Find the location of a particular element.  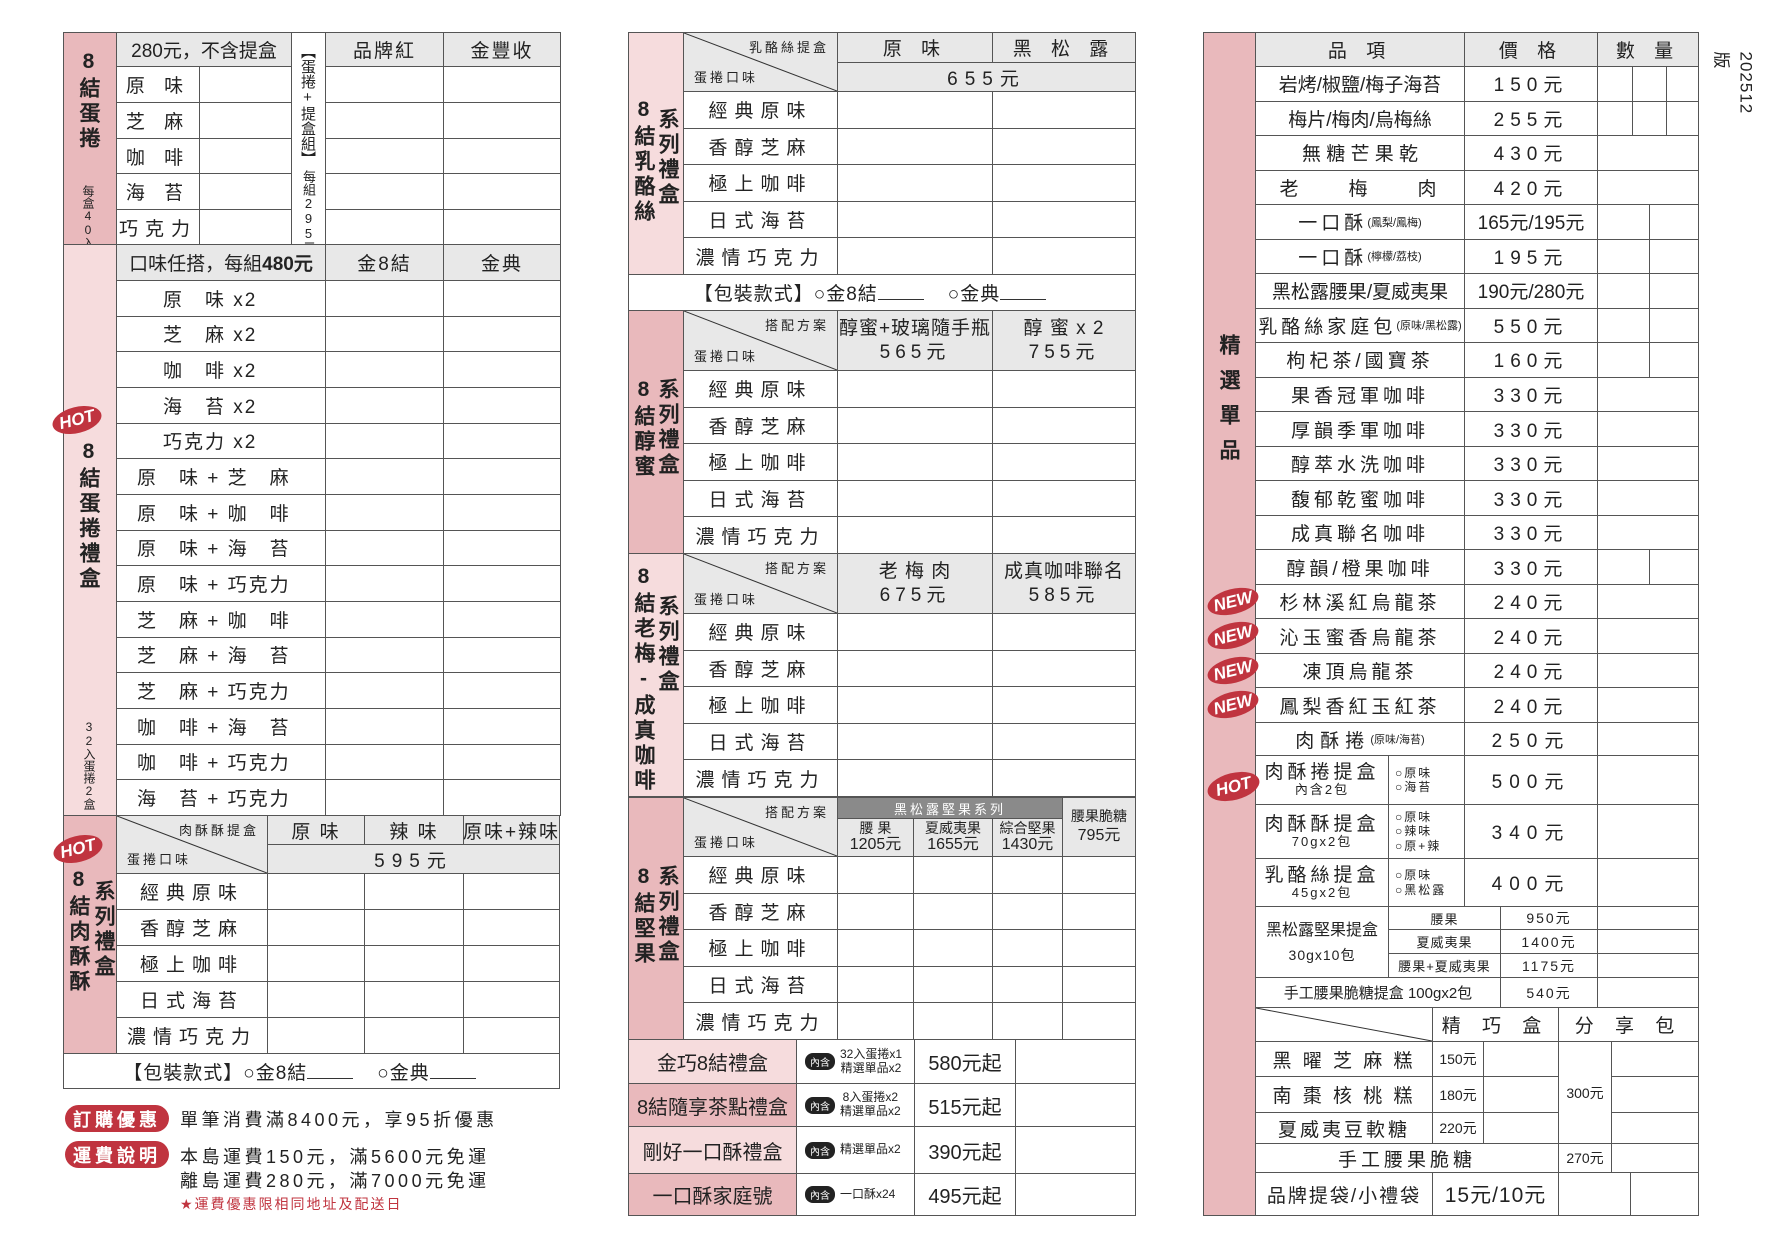

option-radio: ○原味 is located at coordinates (1414, 875).